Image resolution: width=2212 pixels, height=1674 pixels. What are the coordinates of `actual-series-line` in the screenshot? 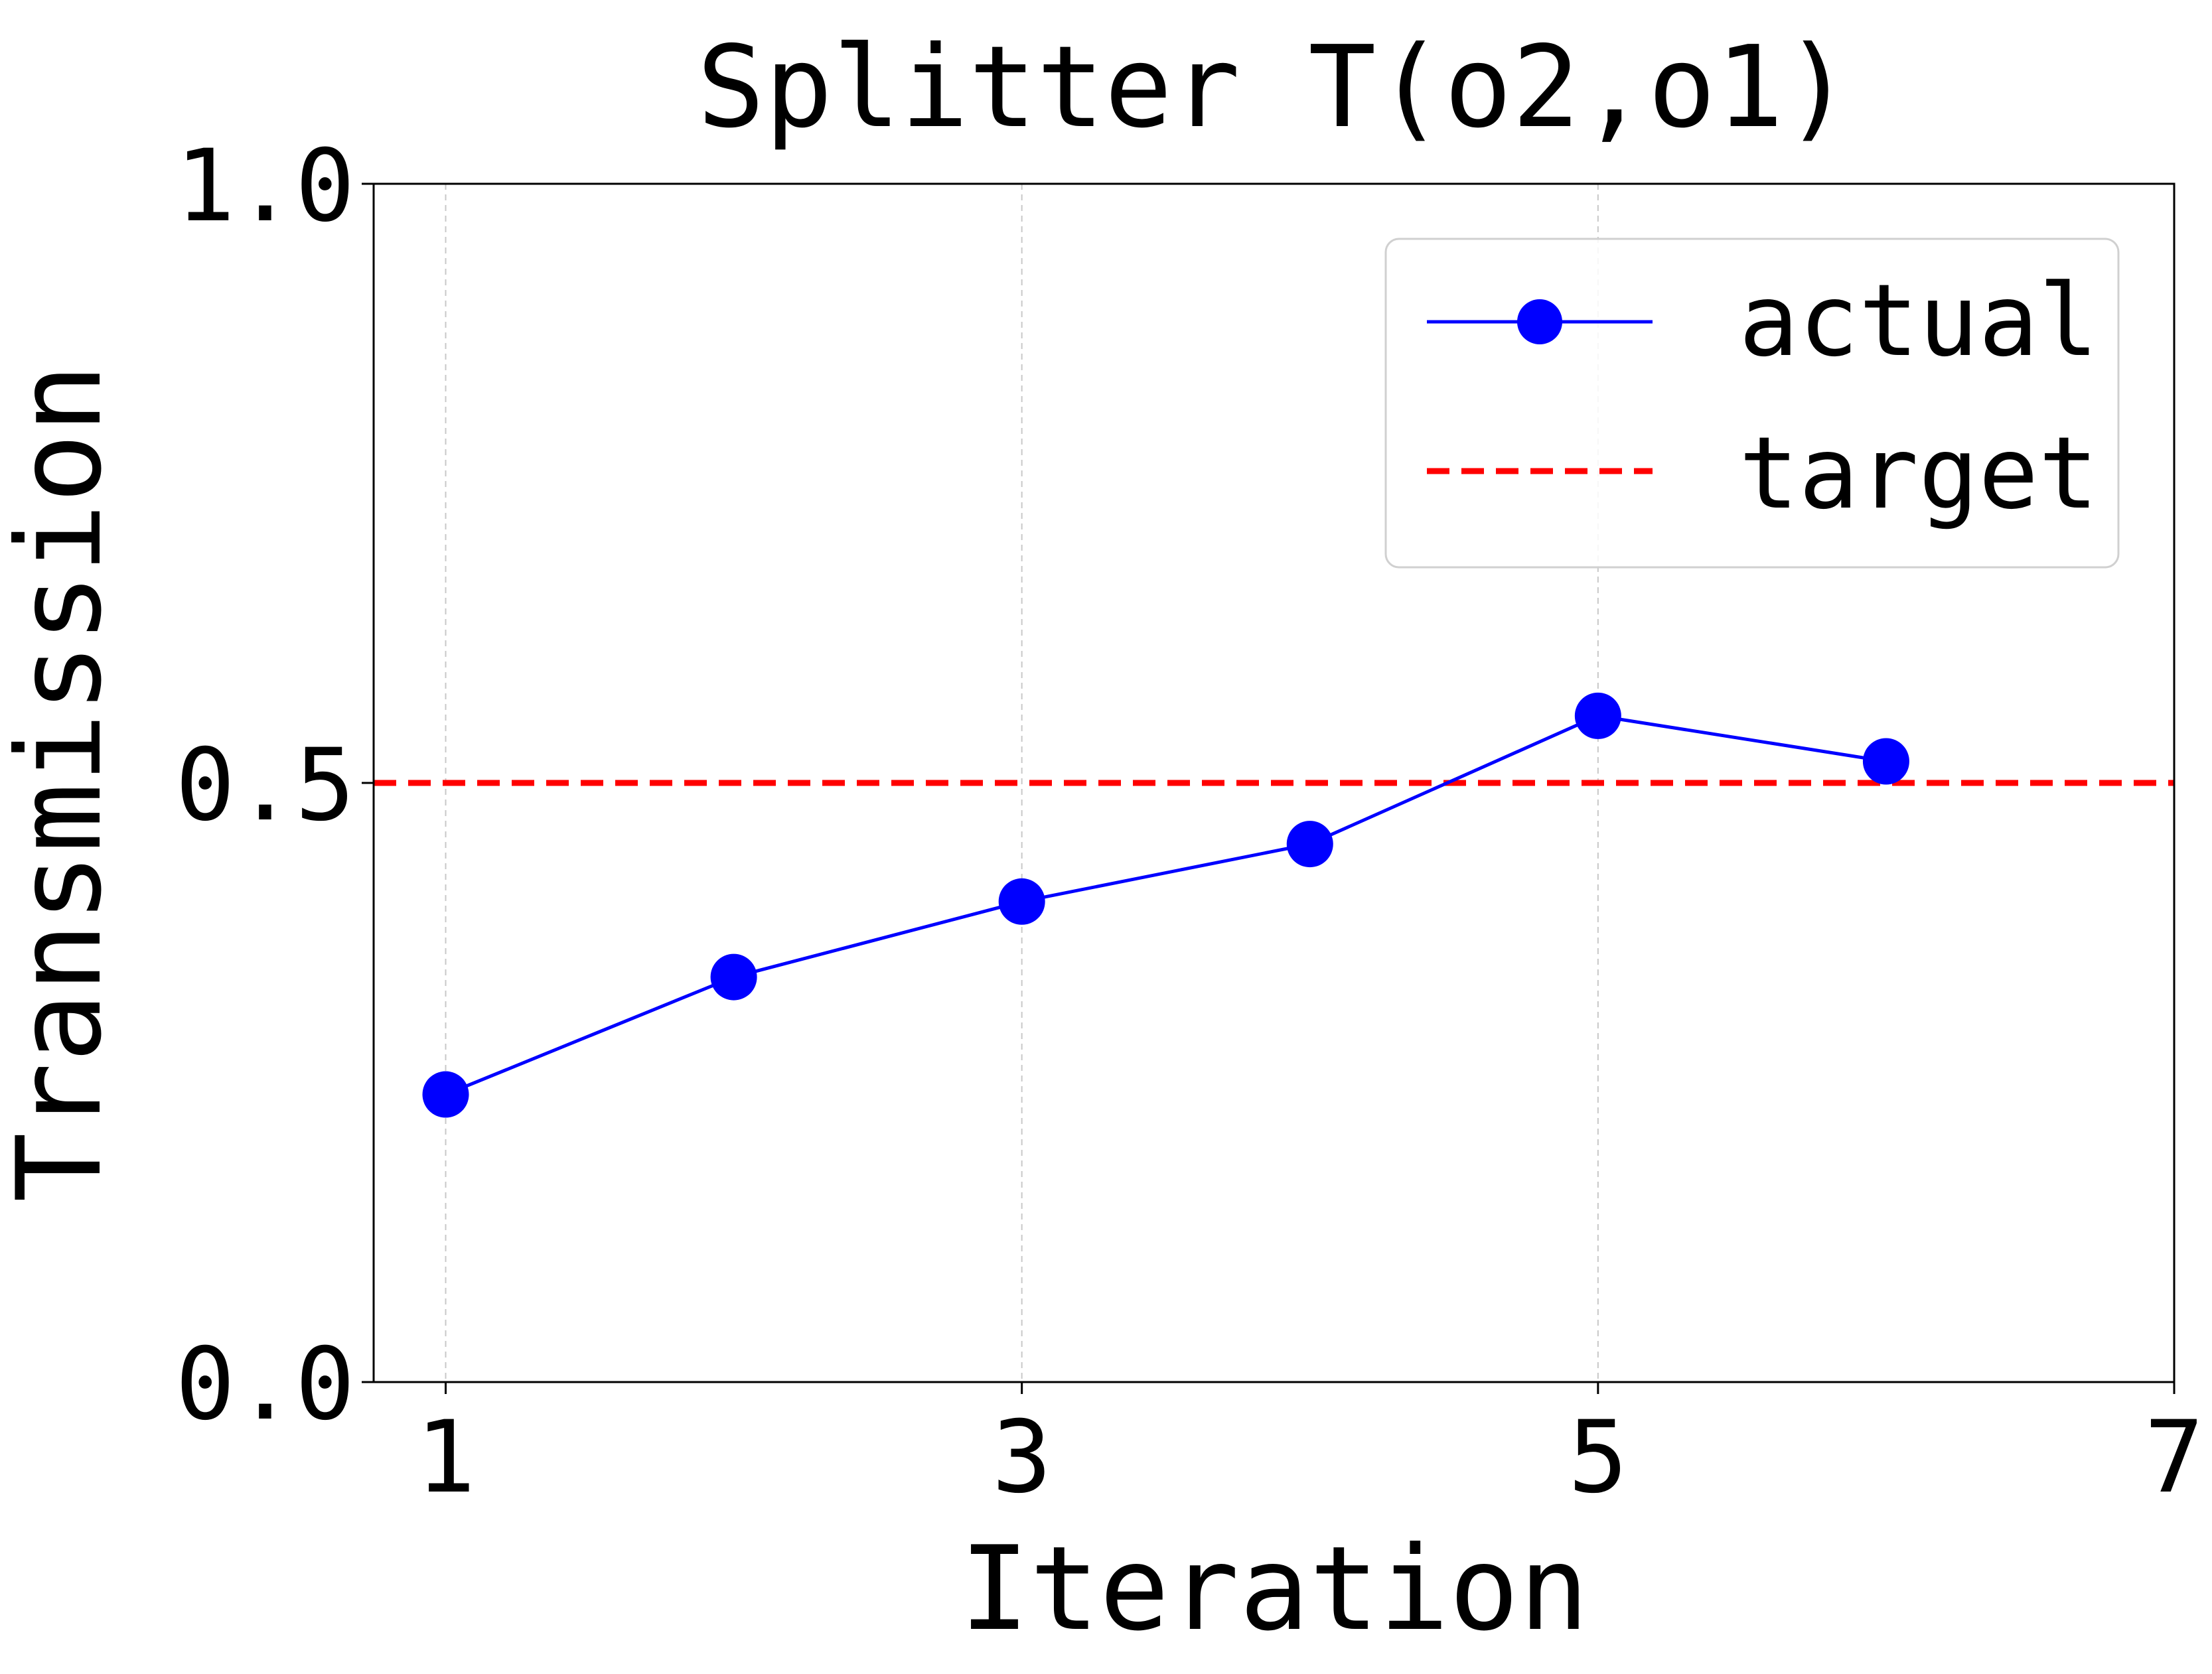 It's located at (1166, 905).